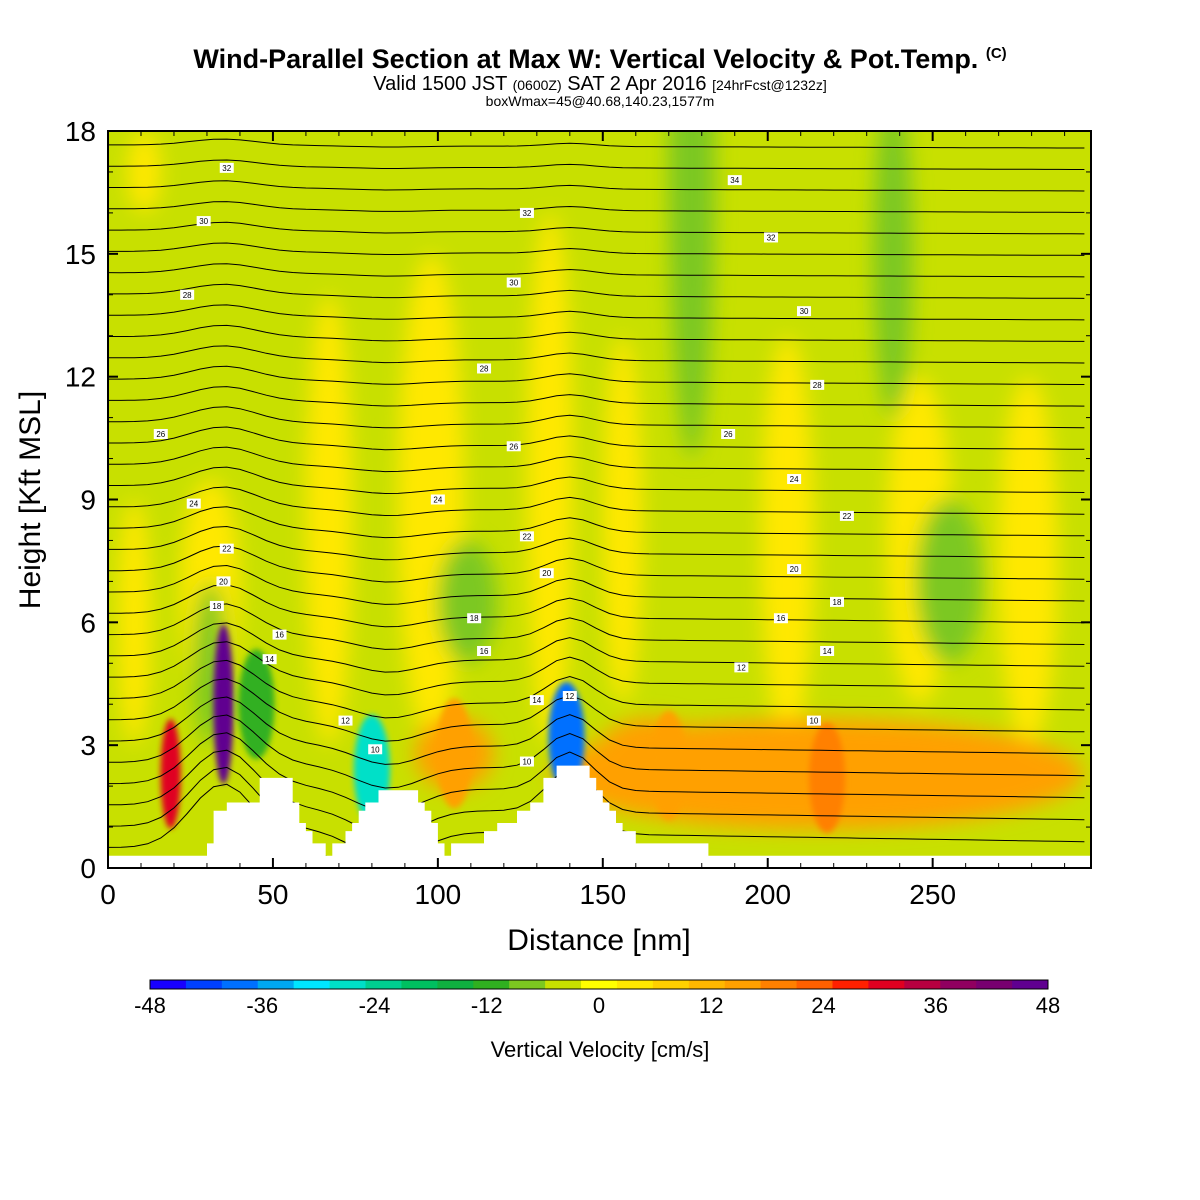  What do you see at coordinates (88, 745) in the screenshot?
I see `y-tick-label: 3` at bounding box center [88, 745].